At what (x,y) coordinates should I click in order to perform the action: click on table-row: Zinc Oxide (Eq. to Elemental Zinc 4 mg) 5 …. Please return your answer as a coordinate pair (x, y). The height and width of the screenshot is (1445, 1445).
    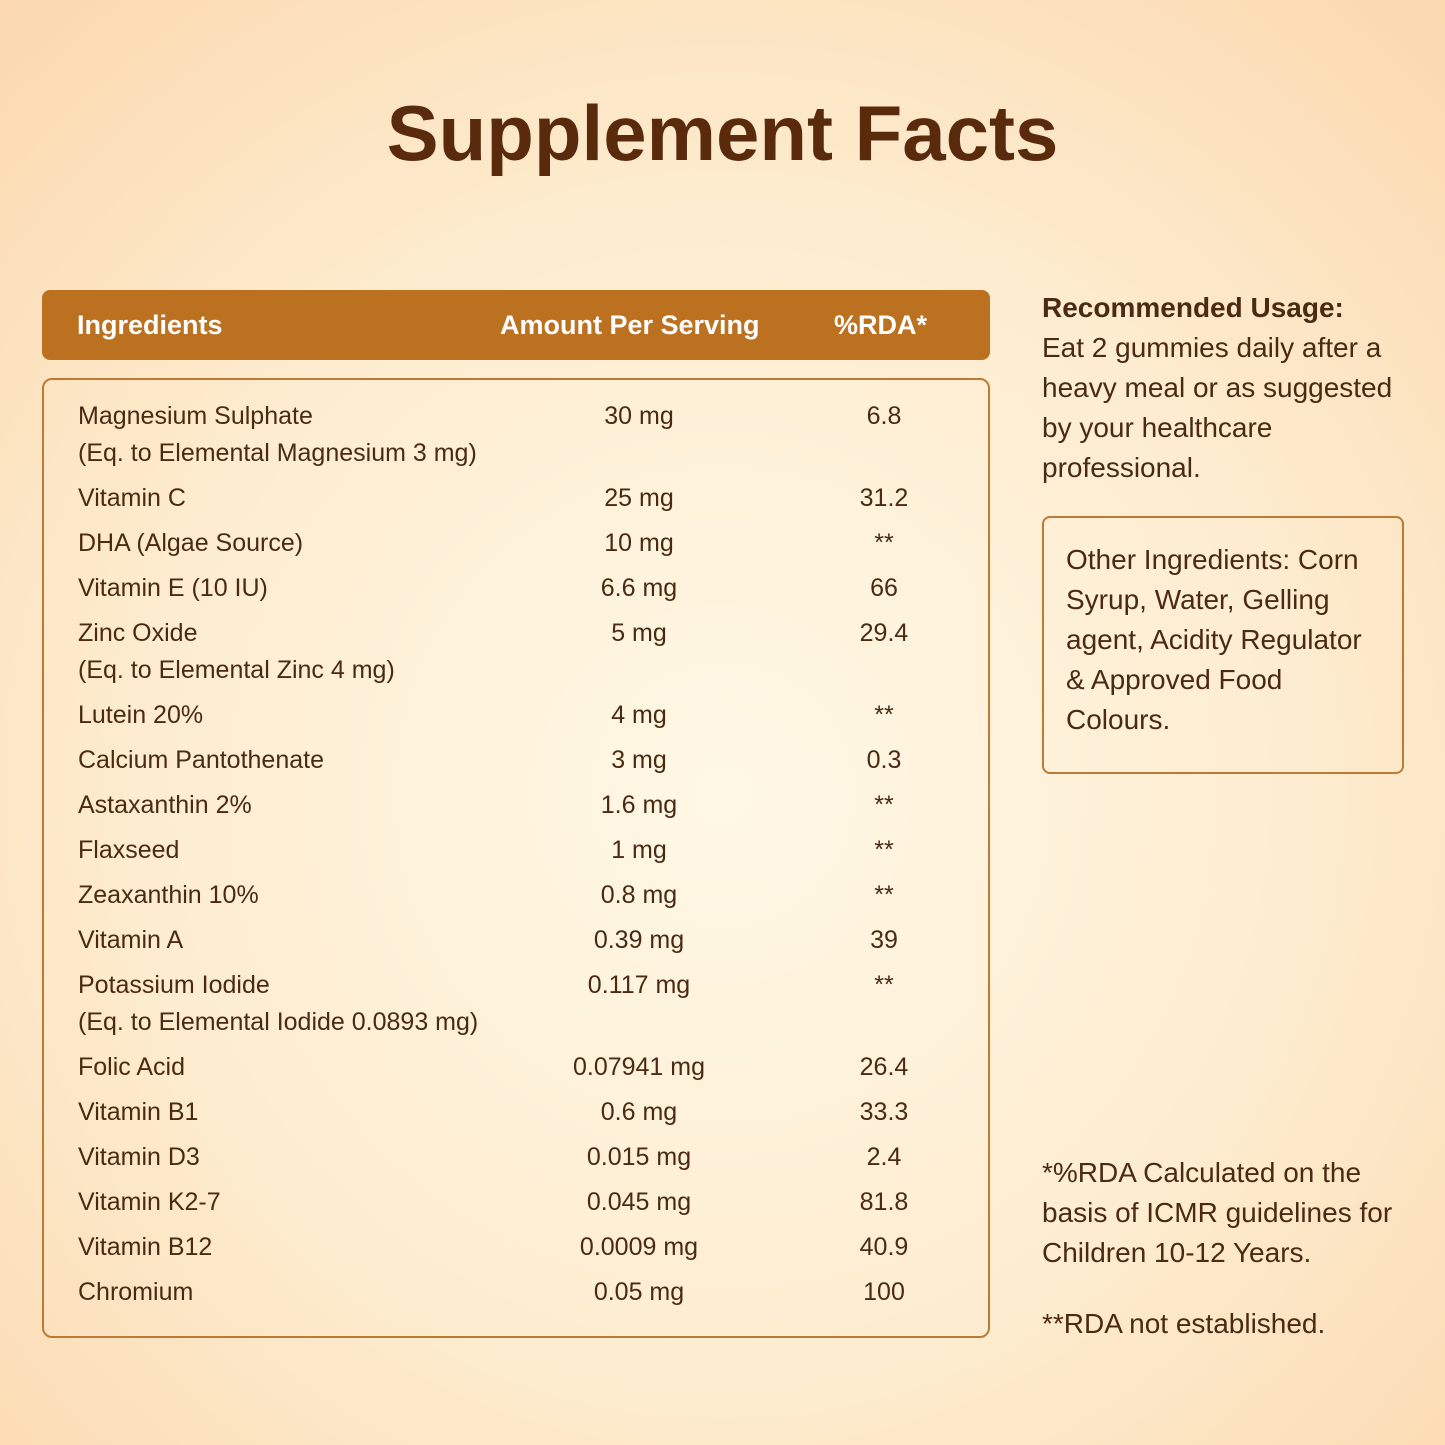
    Looking at the image, I should click on (516, 652).